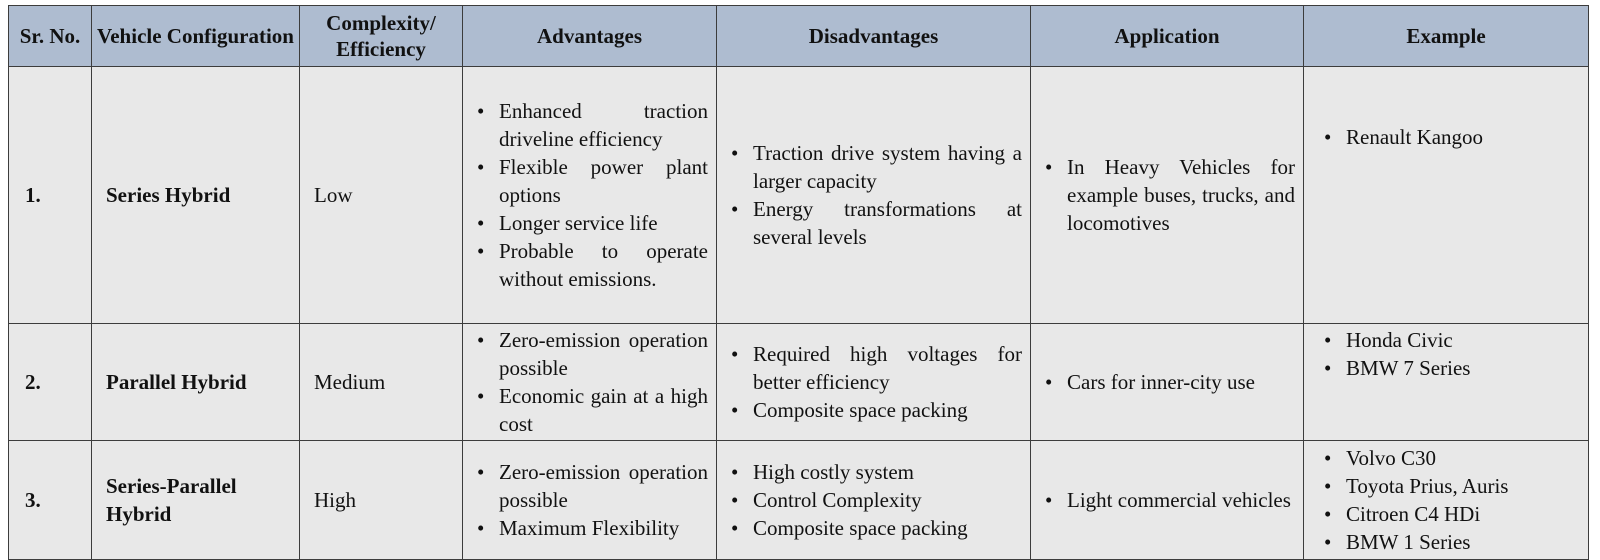  What do you see at coordinates (50, 382) in the screenshot?
I see `row-number: 2.` at bounding box center [50, 382].